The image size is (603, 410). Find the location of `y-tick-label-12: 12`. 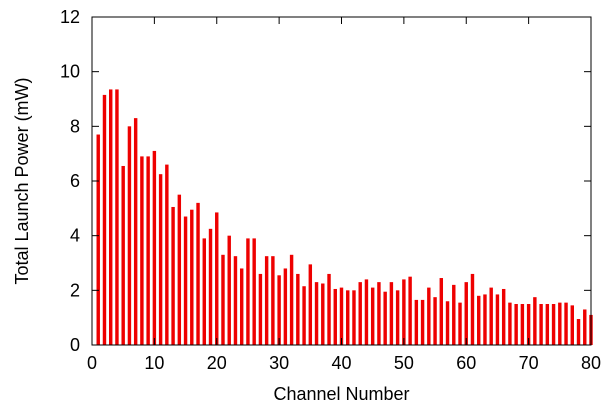

y-tick-label-12: 12 is located at coordinates (70, 17).